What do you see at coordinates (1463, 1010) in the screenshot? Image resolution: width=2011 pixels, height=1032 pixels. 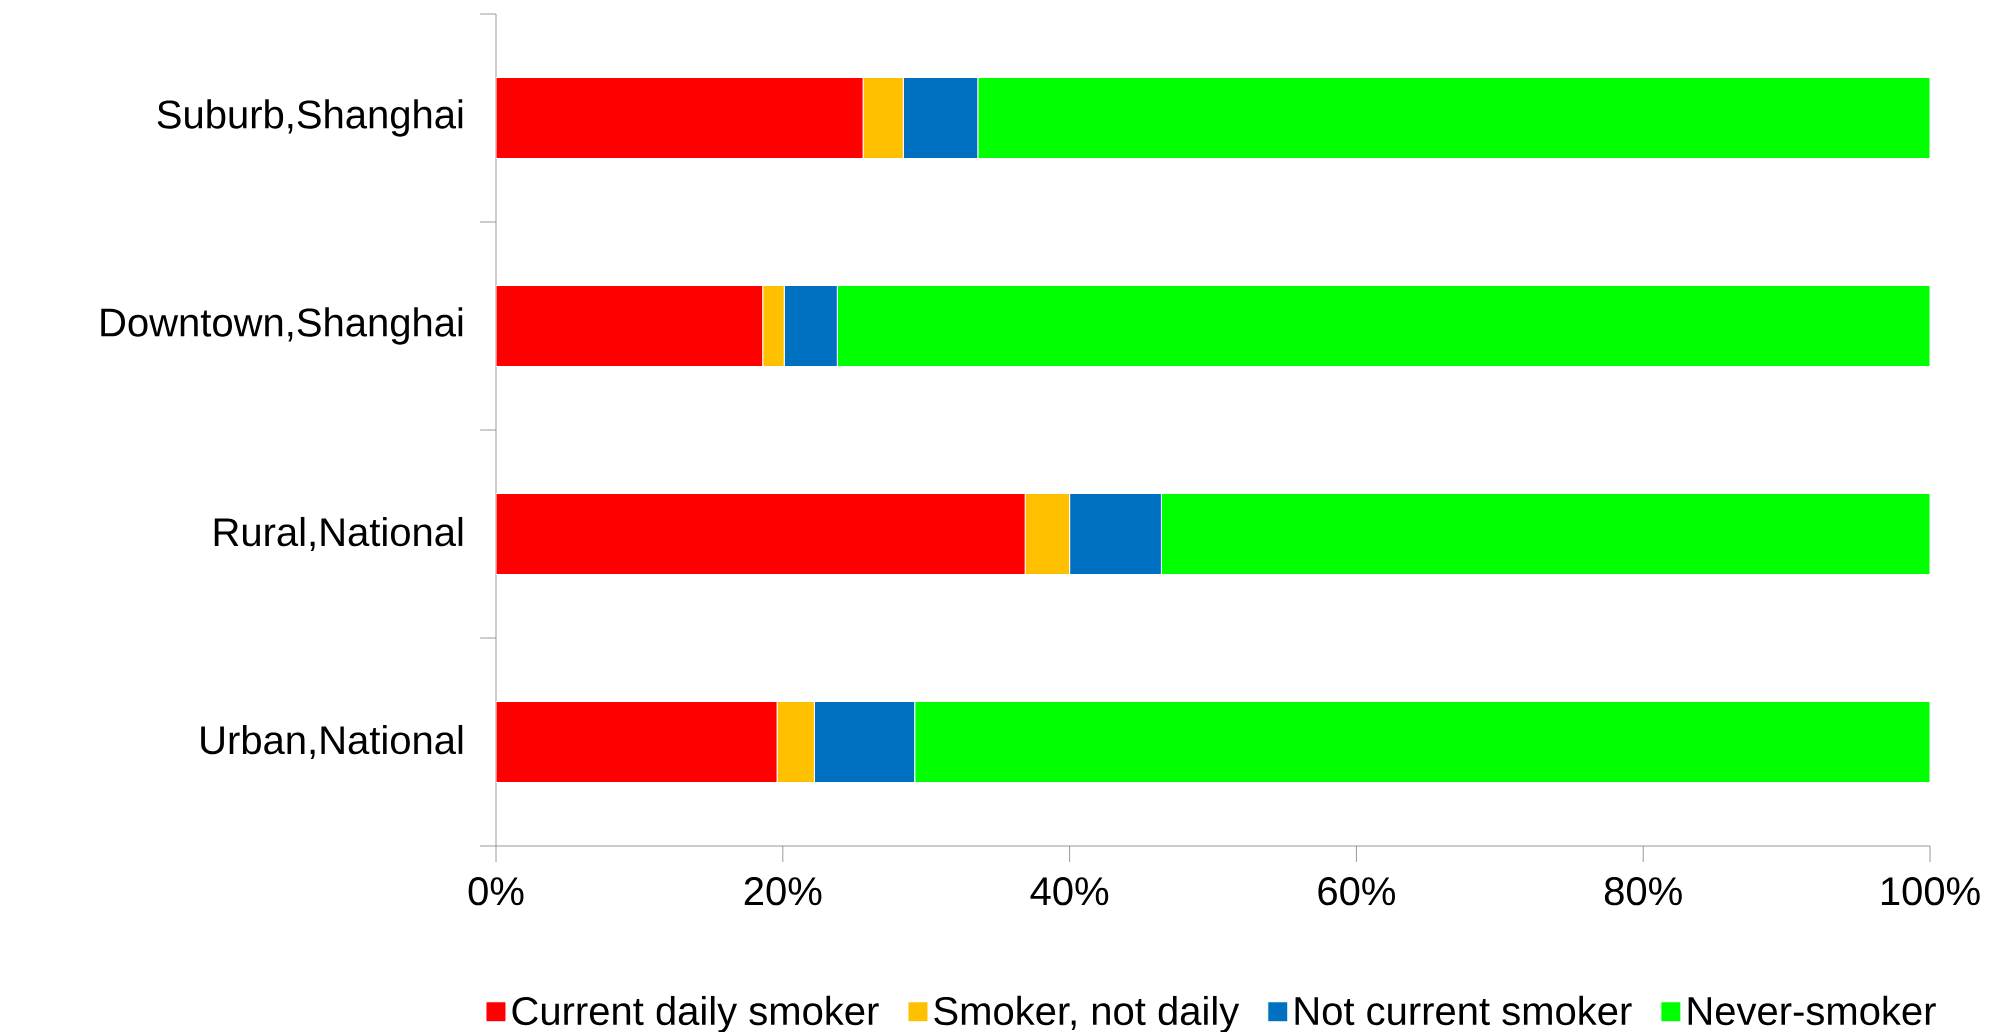 I see `legend-label: Not current smoker` at bounding box center [1463, 1010].